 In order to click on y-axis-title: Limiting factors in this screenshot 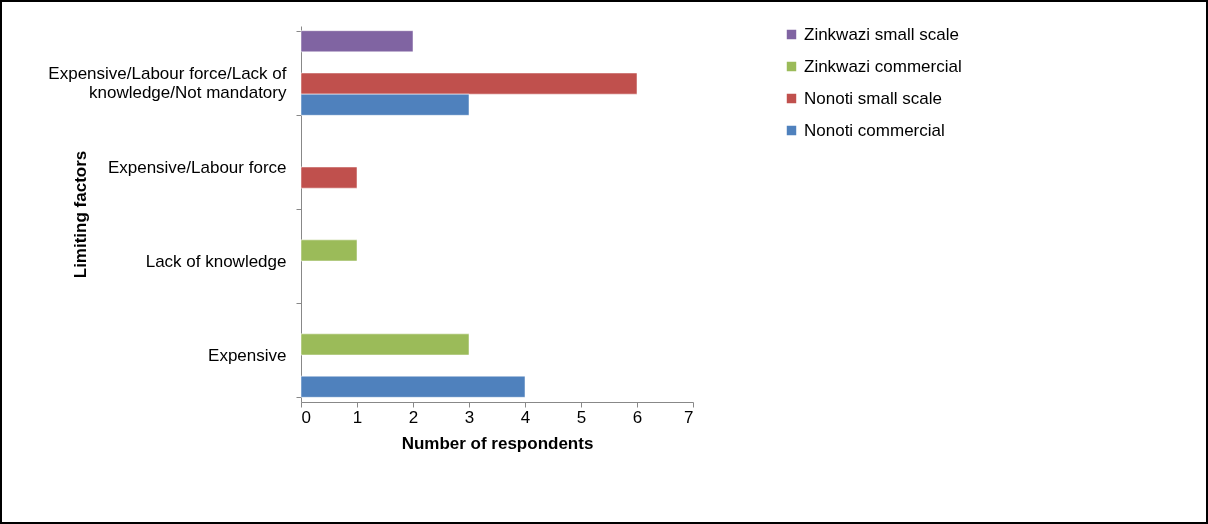, I will do `click(80, 214)`.